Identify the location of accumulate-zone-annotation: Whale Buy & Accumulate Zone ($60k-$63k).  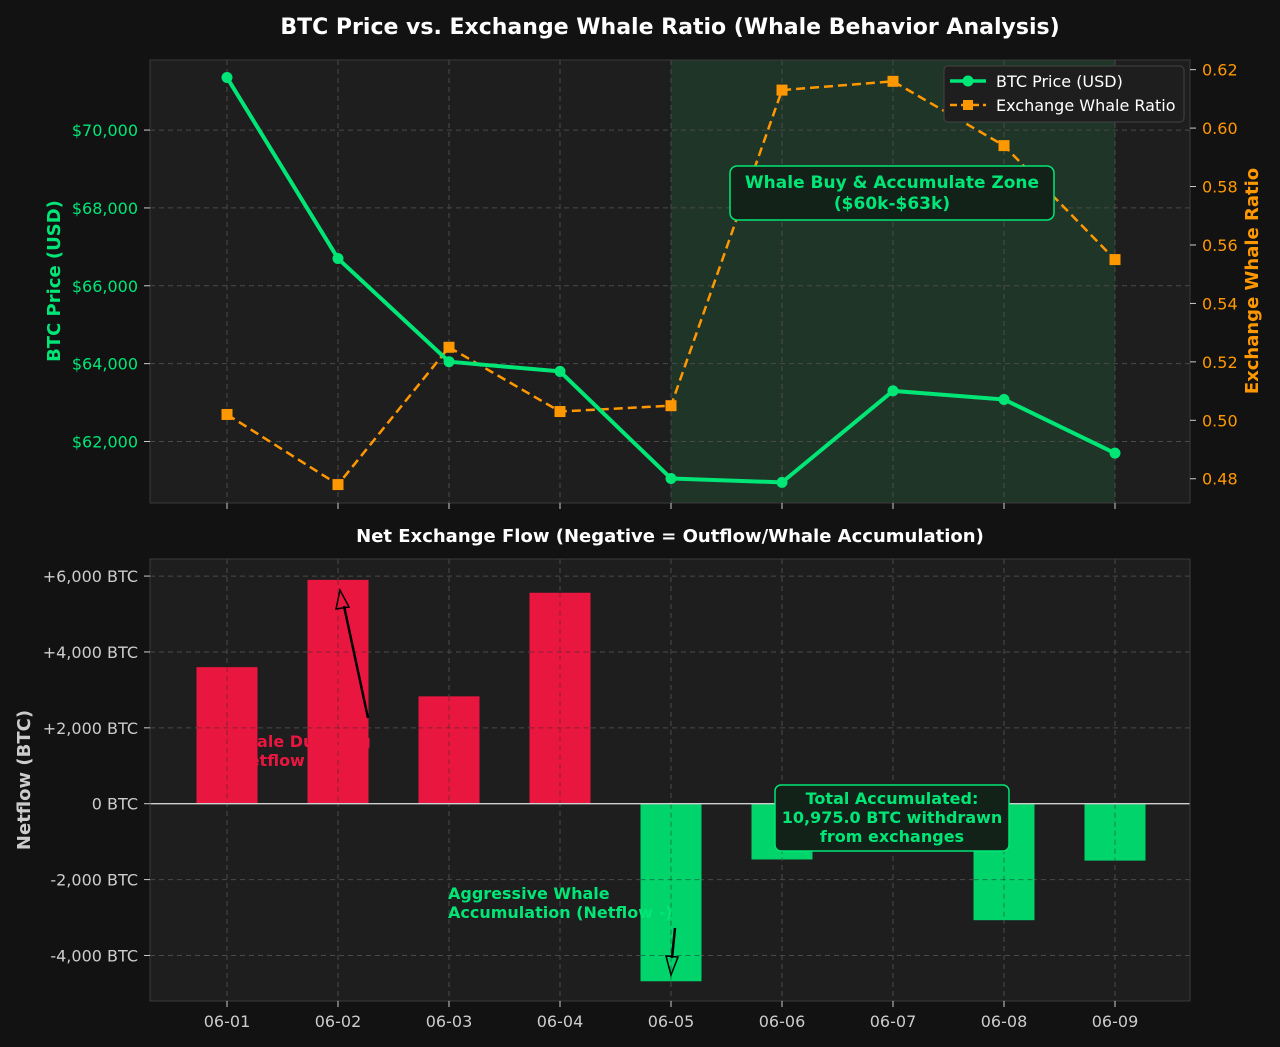
(892, 193).